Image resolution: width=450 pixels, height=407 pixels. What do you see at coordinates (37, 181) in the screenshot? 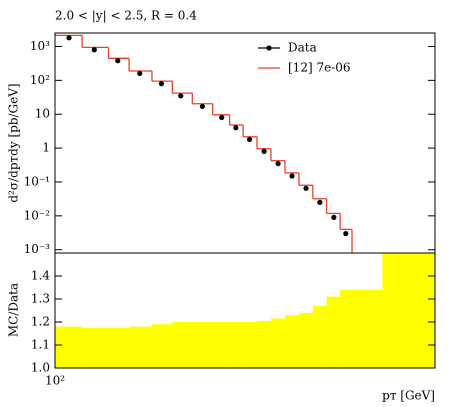
I see `y-tick-label: 10⁻¹` at bounding box center [37, 181].